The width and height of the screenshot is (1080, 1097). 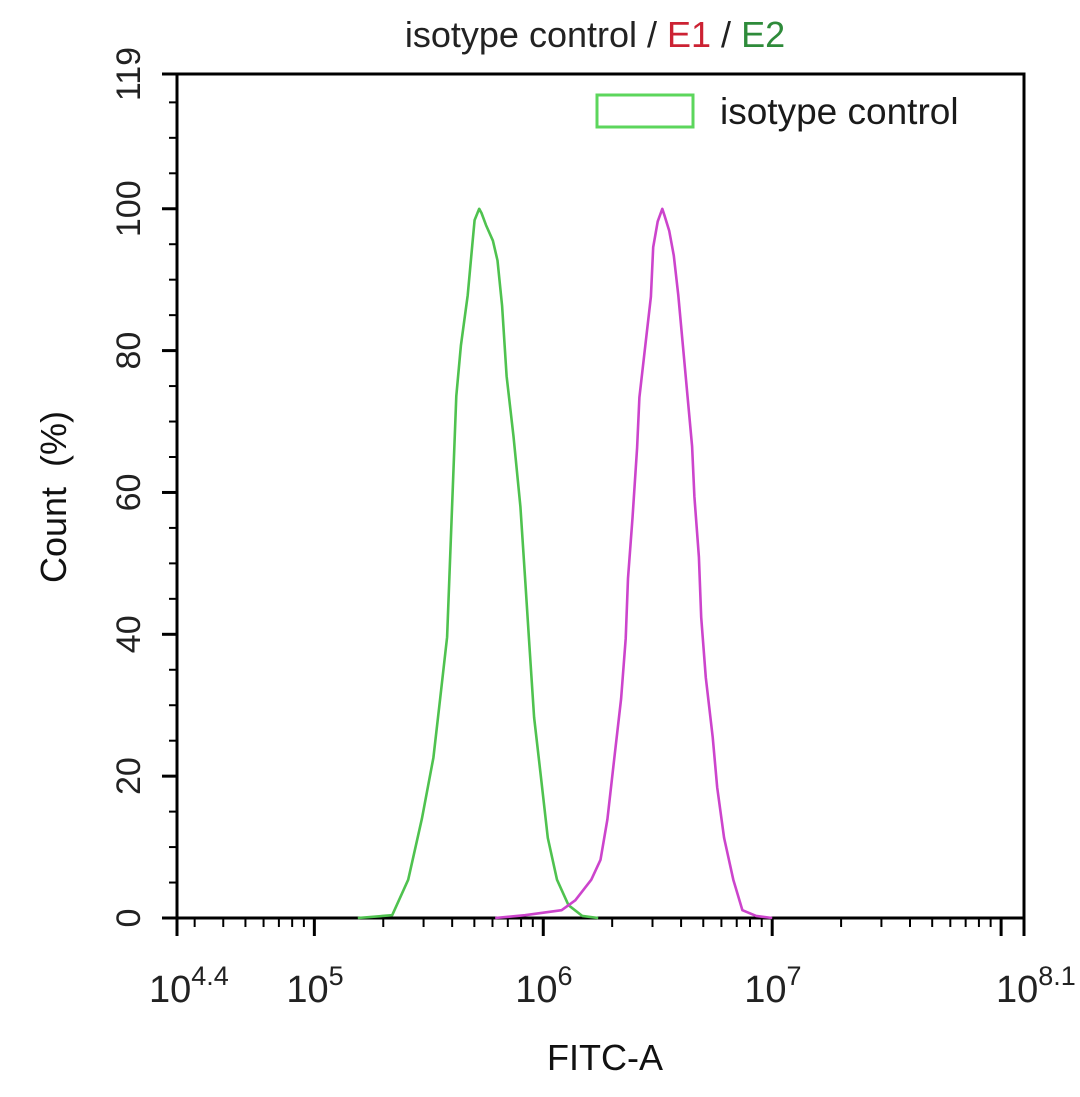 What do you see at coordinates (612, 964) in the screenshot?
I see `x-axis: 104.4 10⁵ 10⁶ 10⁷ 108.1` at bounding box center [612, 964].